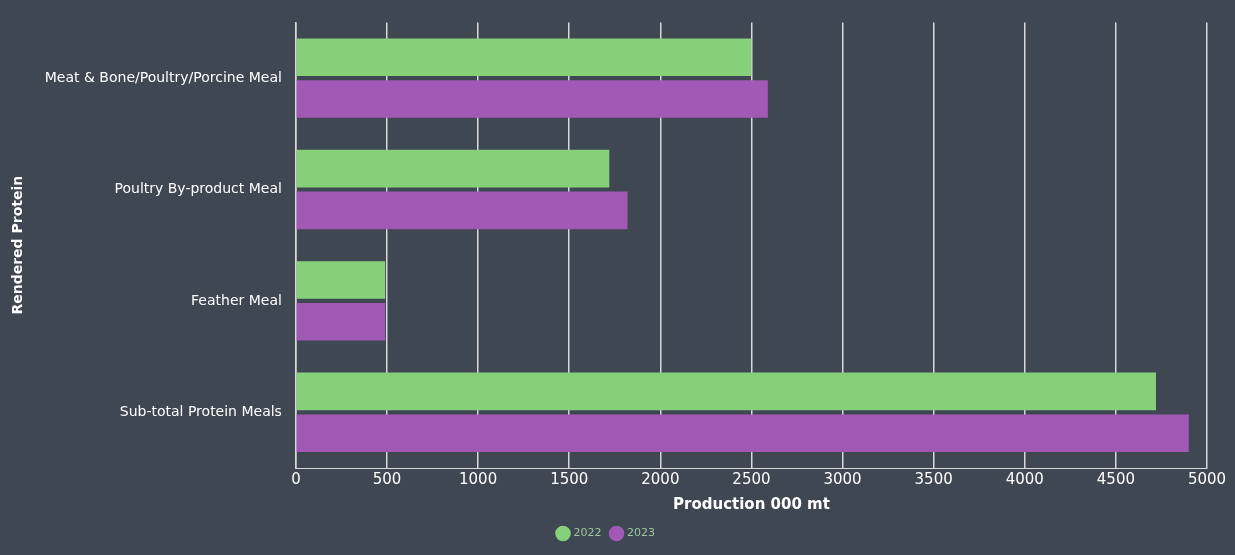 This screenshot has height=555, width=1235. I want to click on x-tick-label: 500, so click(387, 478).